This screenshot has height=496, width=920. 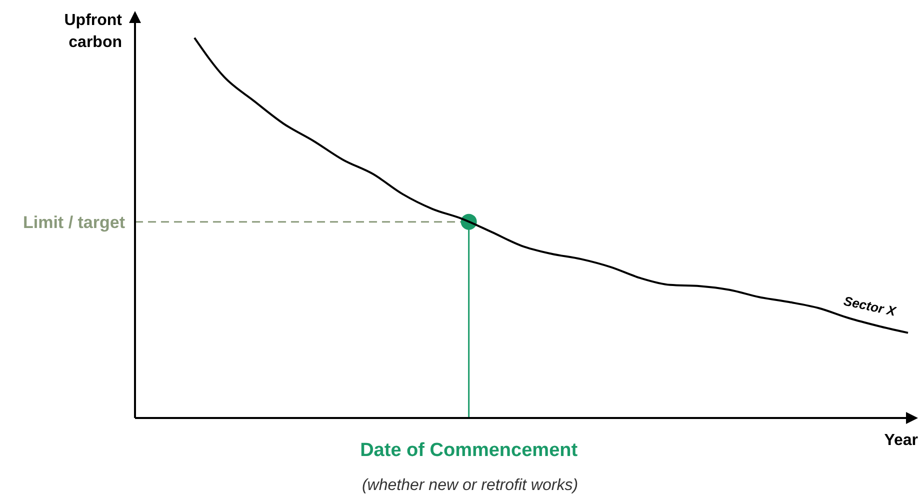 I want to click on text: (whether new or retrofit works), so click(x=470, y=485).